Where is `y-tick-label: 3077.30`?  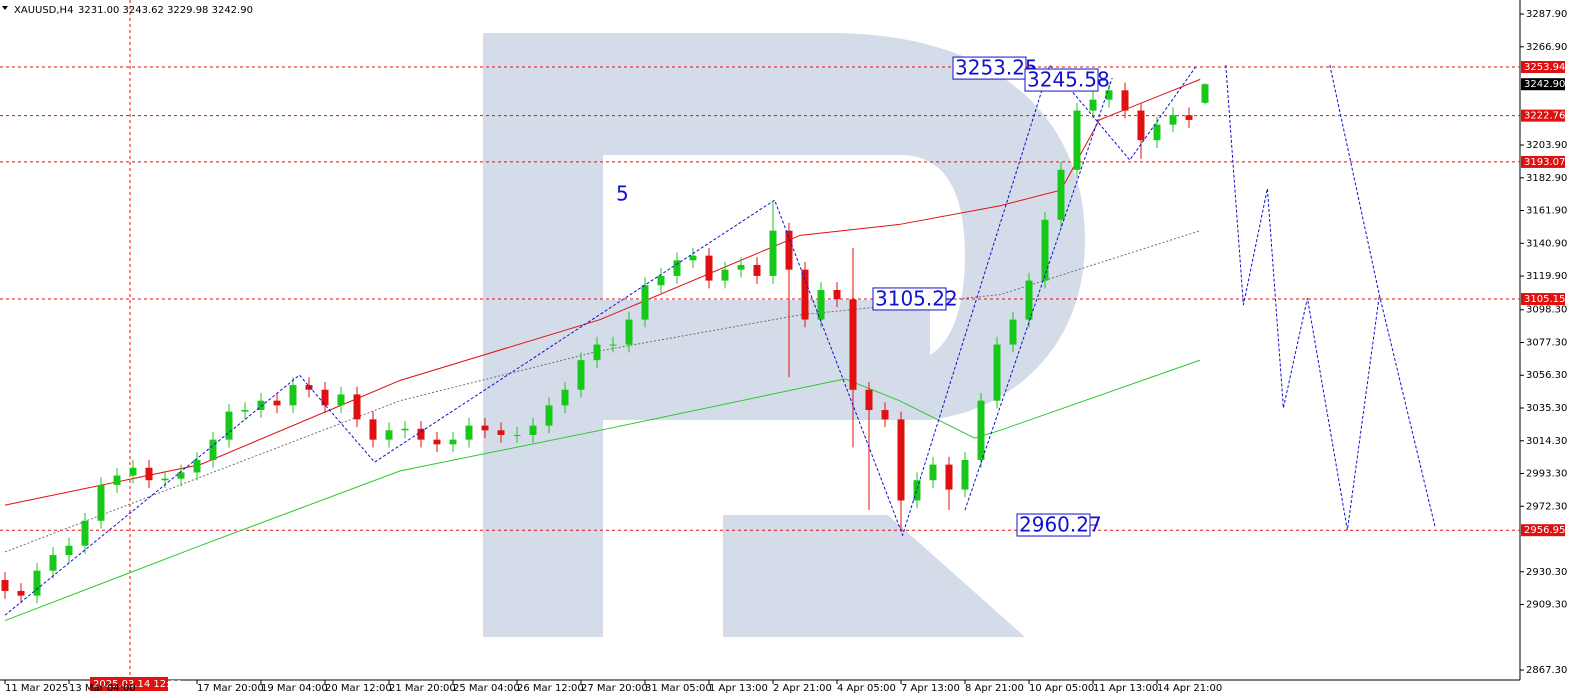 y-tick-label: 3077.30 is located at coordinates (1546, 342).